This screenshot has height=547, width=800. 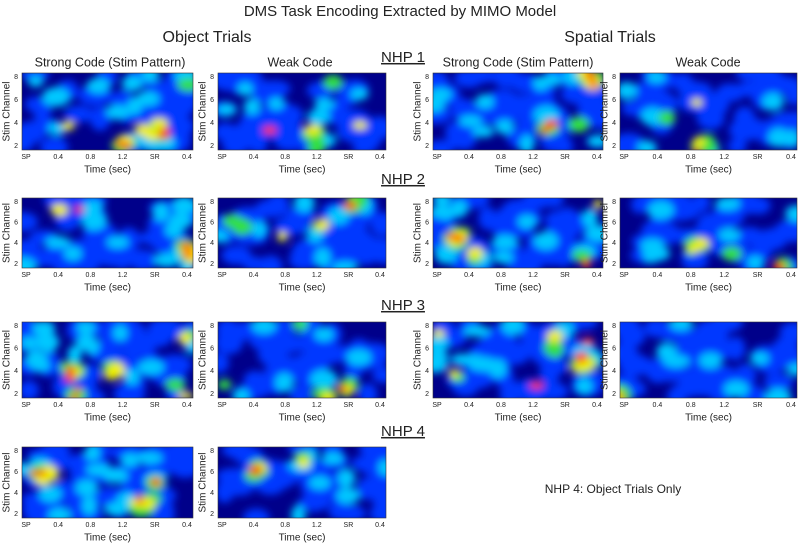 What do you see at coordinates (403, 57) in the screenshot?
I see `row-label: NHP 1` at bounding box center [403, 57].